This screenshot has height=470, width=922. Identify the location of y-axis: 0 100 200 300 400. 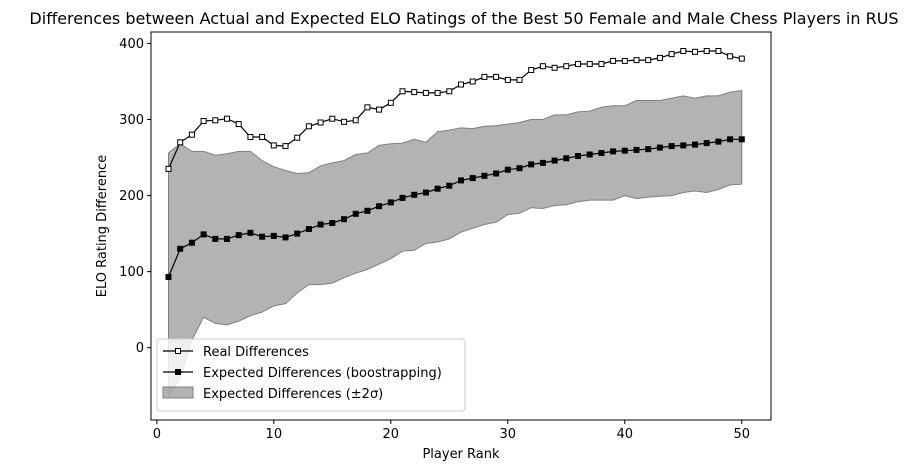
(135, 196).